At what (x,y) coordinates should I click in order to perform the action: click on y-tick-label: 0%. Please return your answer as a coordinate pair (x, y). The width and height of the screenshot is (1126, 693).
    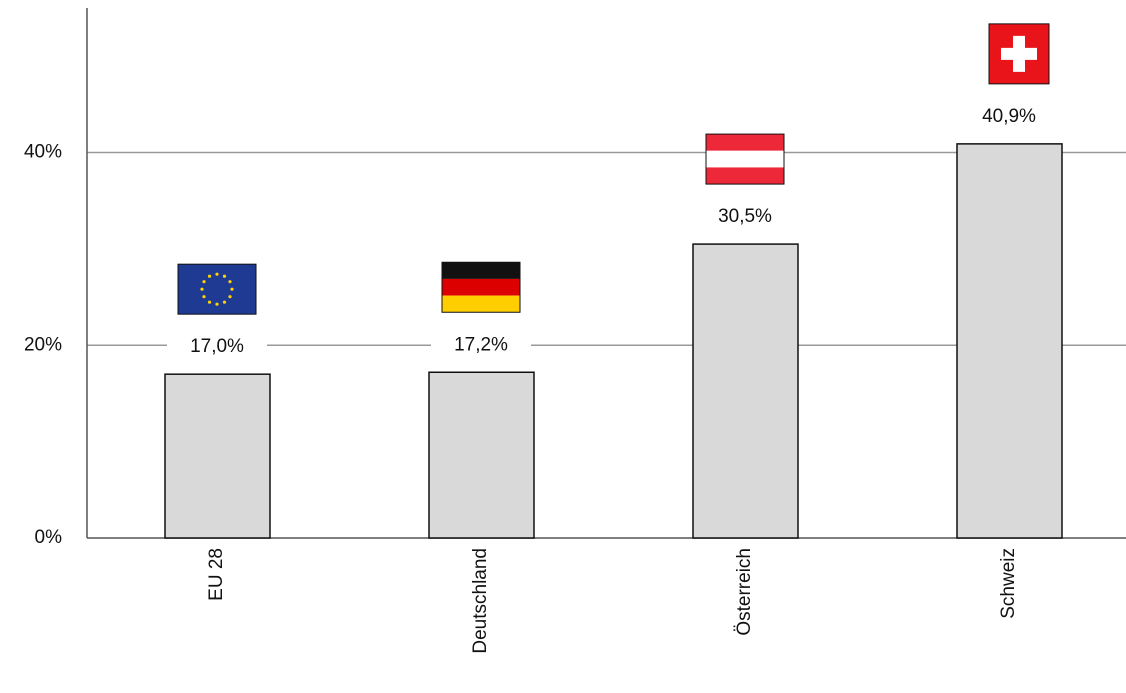
    Looking at the image, I should click on (49, 537).